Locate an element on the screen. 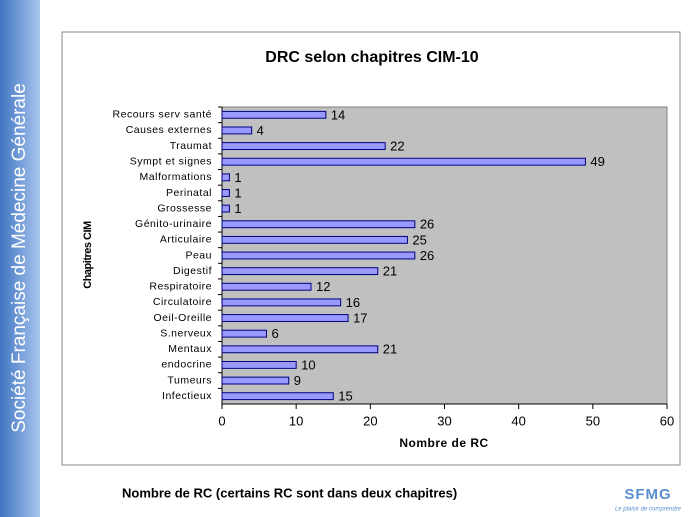 The height and width of the screenshot is (517, 689). y-tick-label: Grossesse is located at coordinates (184, 208).